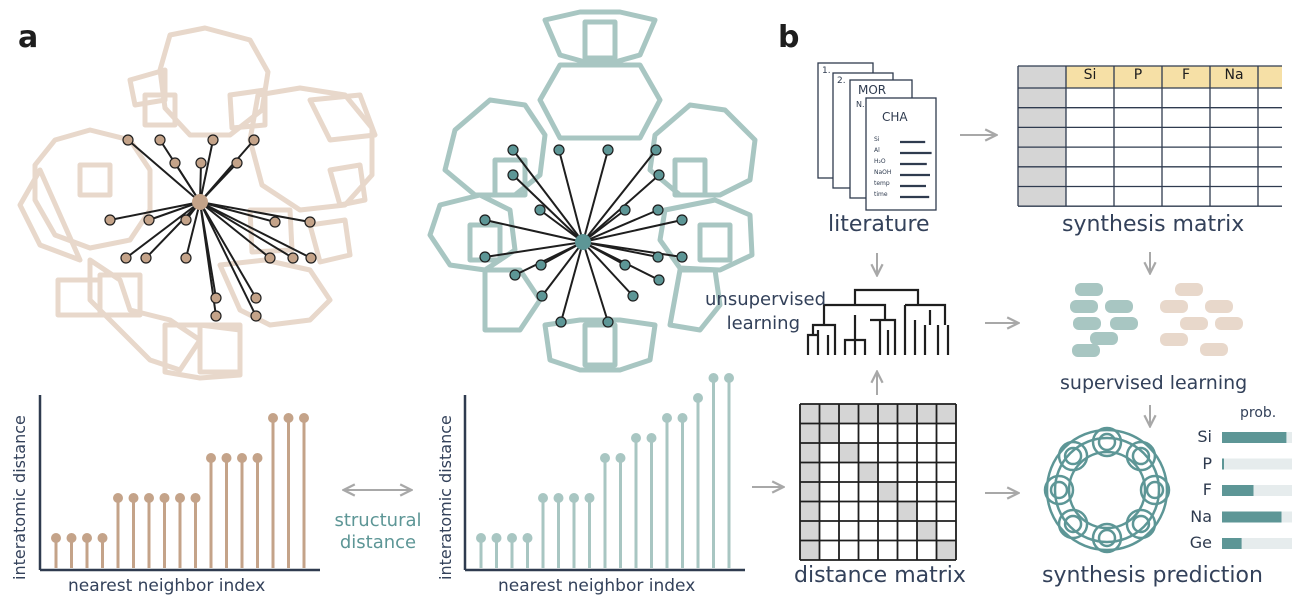 The height and width of the screenshot is (597, 1293). I want to click on beige-decision-tree-icon, so click(1201, 319).